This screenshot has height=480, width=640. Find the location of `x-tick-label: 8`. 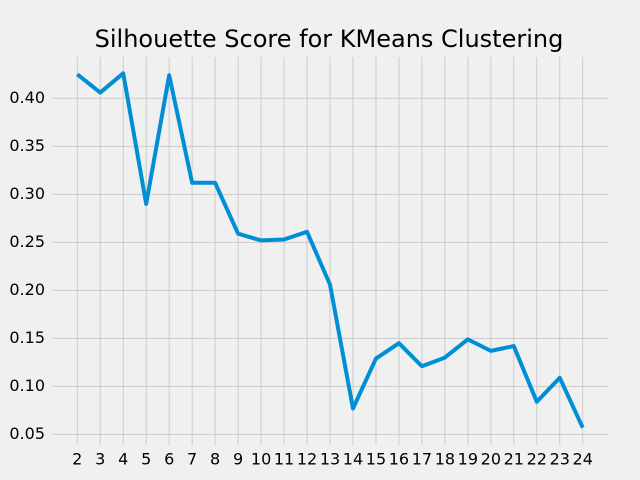

x-tick-label: 8 is located at coordinates (215, 459).